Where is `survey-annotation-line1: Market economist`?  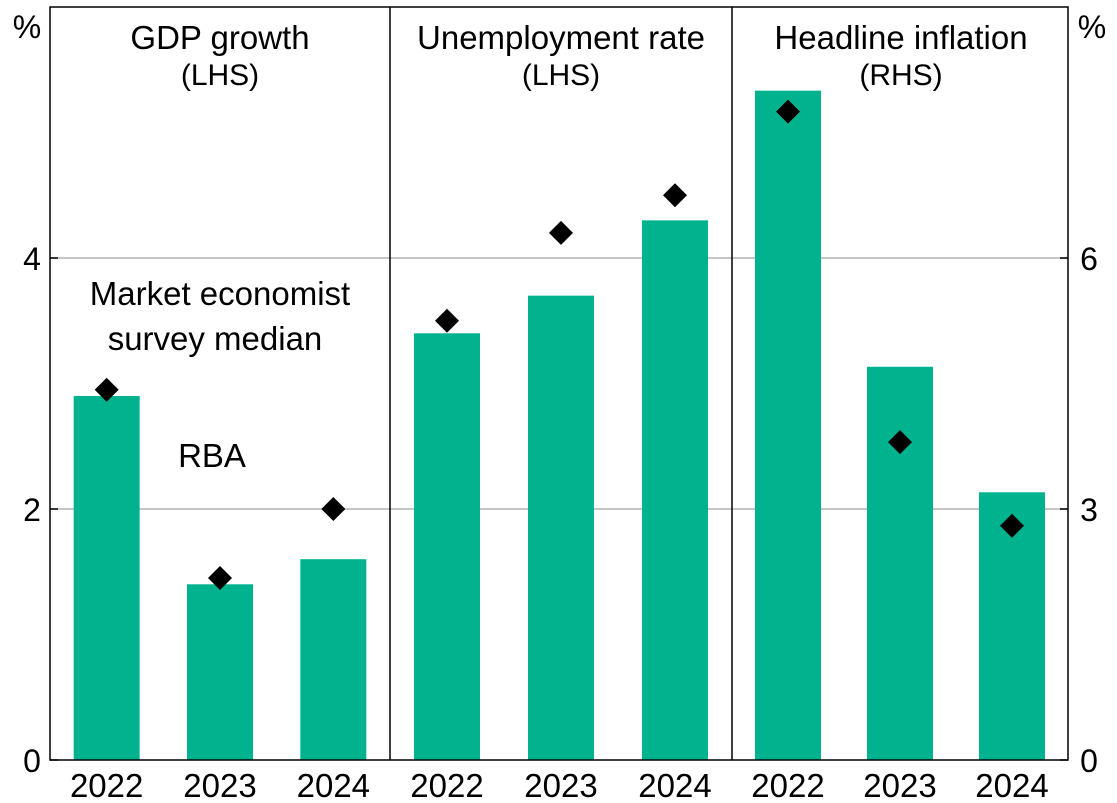
survey-annotation-line1: Market economist is located at coordinates (220, 293).